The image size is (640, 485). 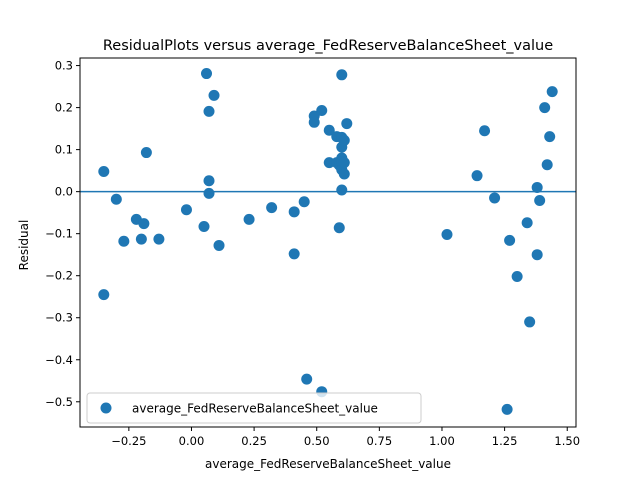 What do you see at coordinates (64, 66) in the screenshot?
I see `y-tick-label: 0.3` at bounding box center [64, 66].